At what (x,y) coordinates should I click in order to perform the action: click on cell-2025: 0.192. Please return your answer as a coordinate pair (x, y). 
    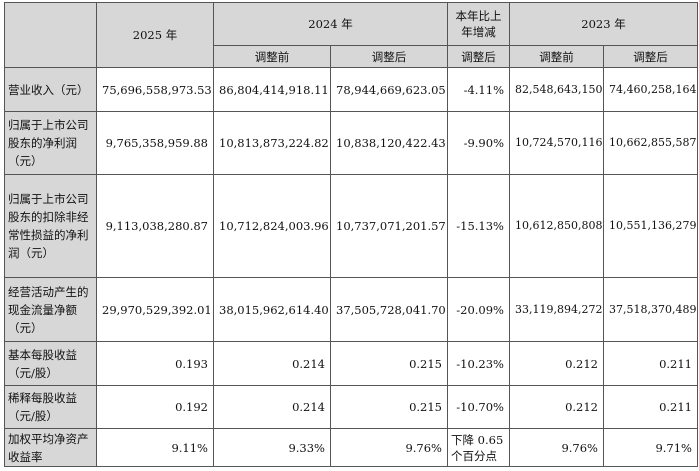
    Looking at the image, I should click on (155, 407).